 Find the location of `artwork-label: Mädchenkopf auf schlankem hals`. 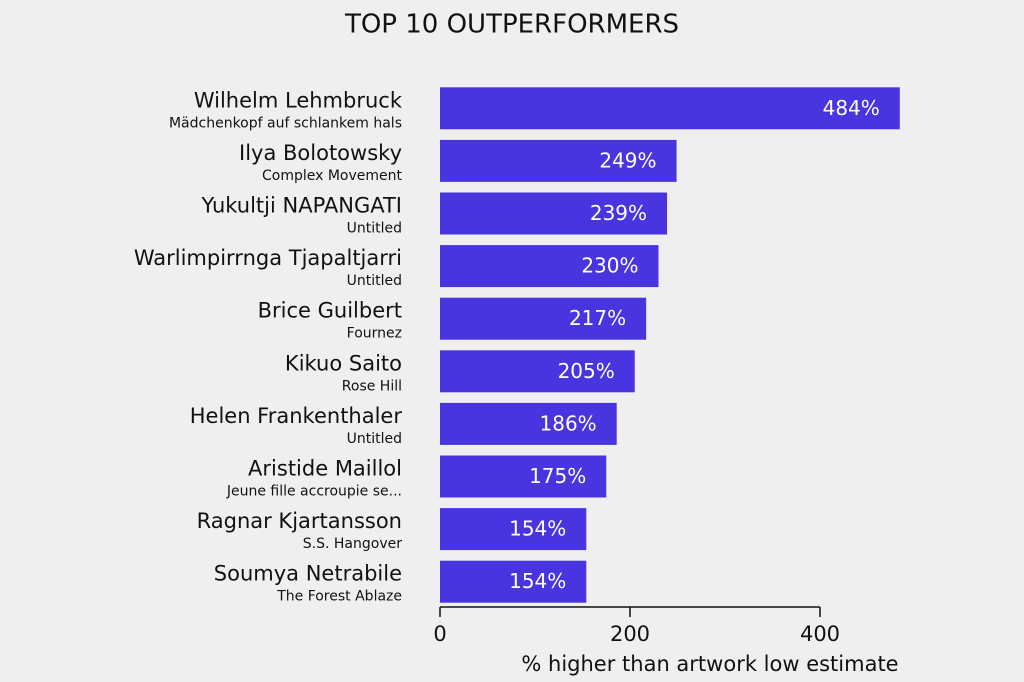

artwork-label: Mädchenkopf auf schlankem hals is located at coordinates (285, 123).